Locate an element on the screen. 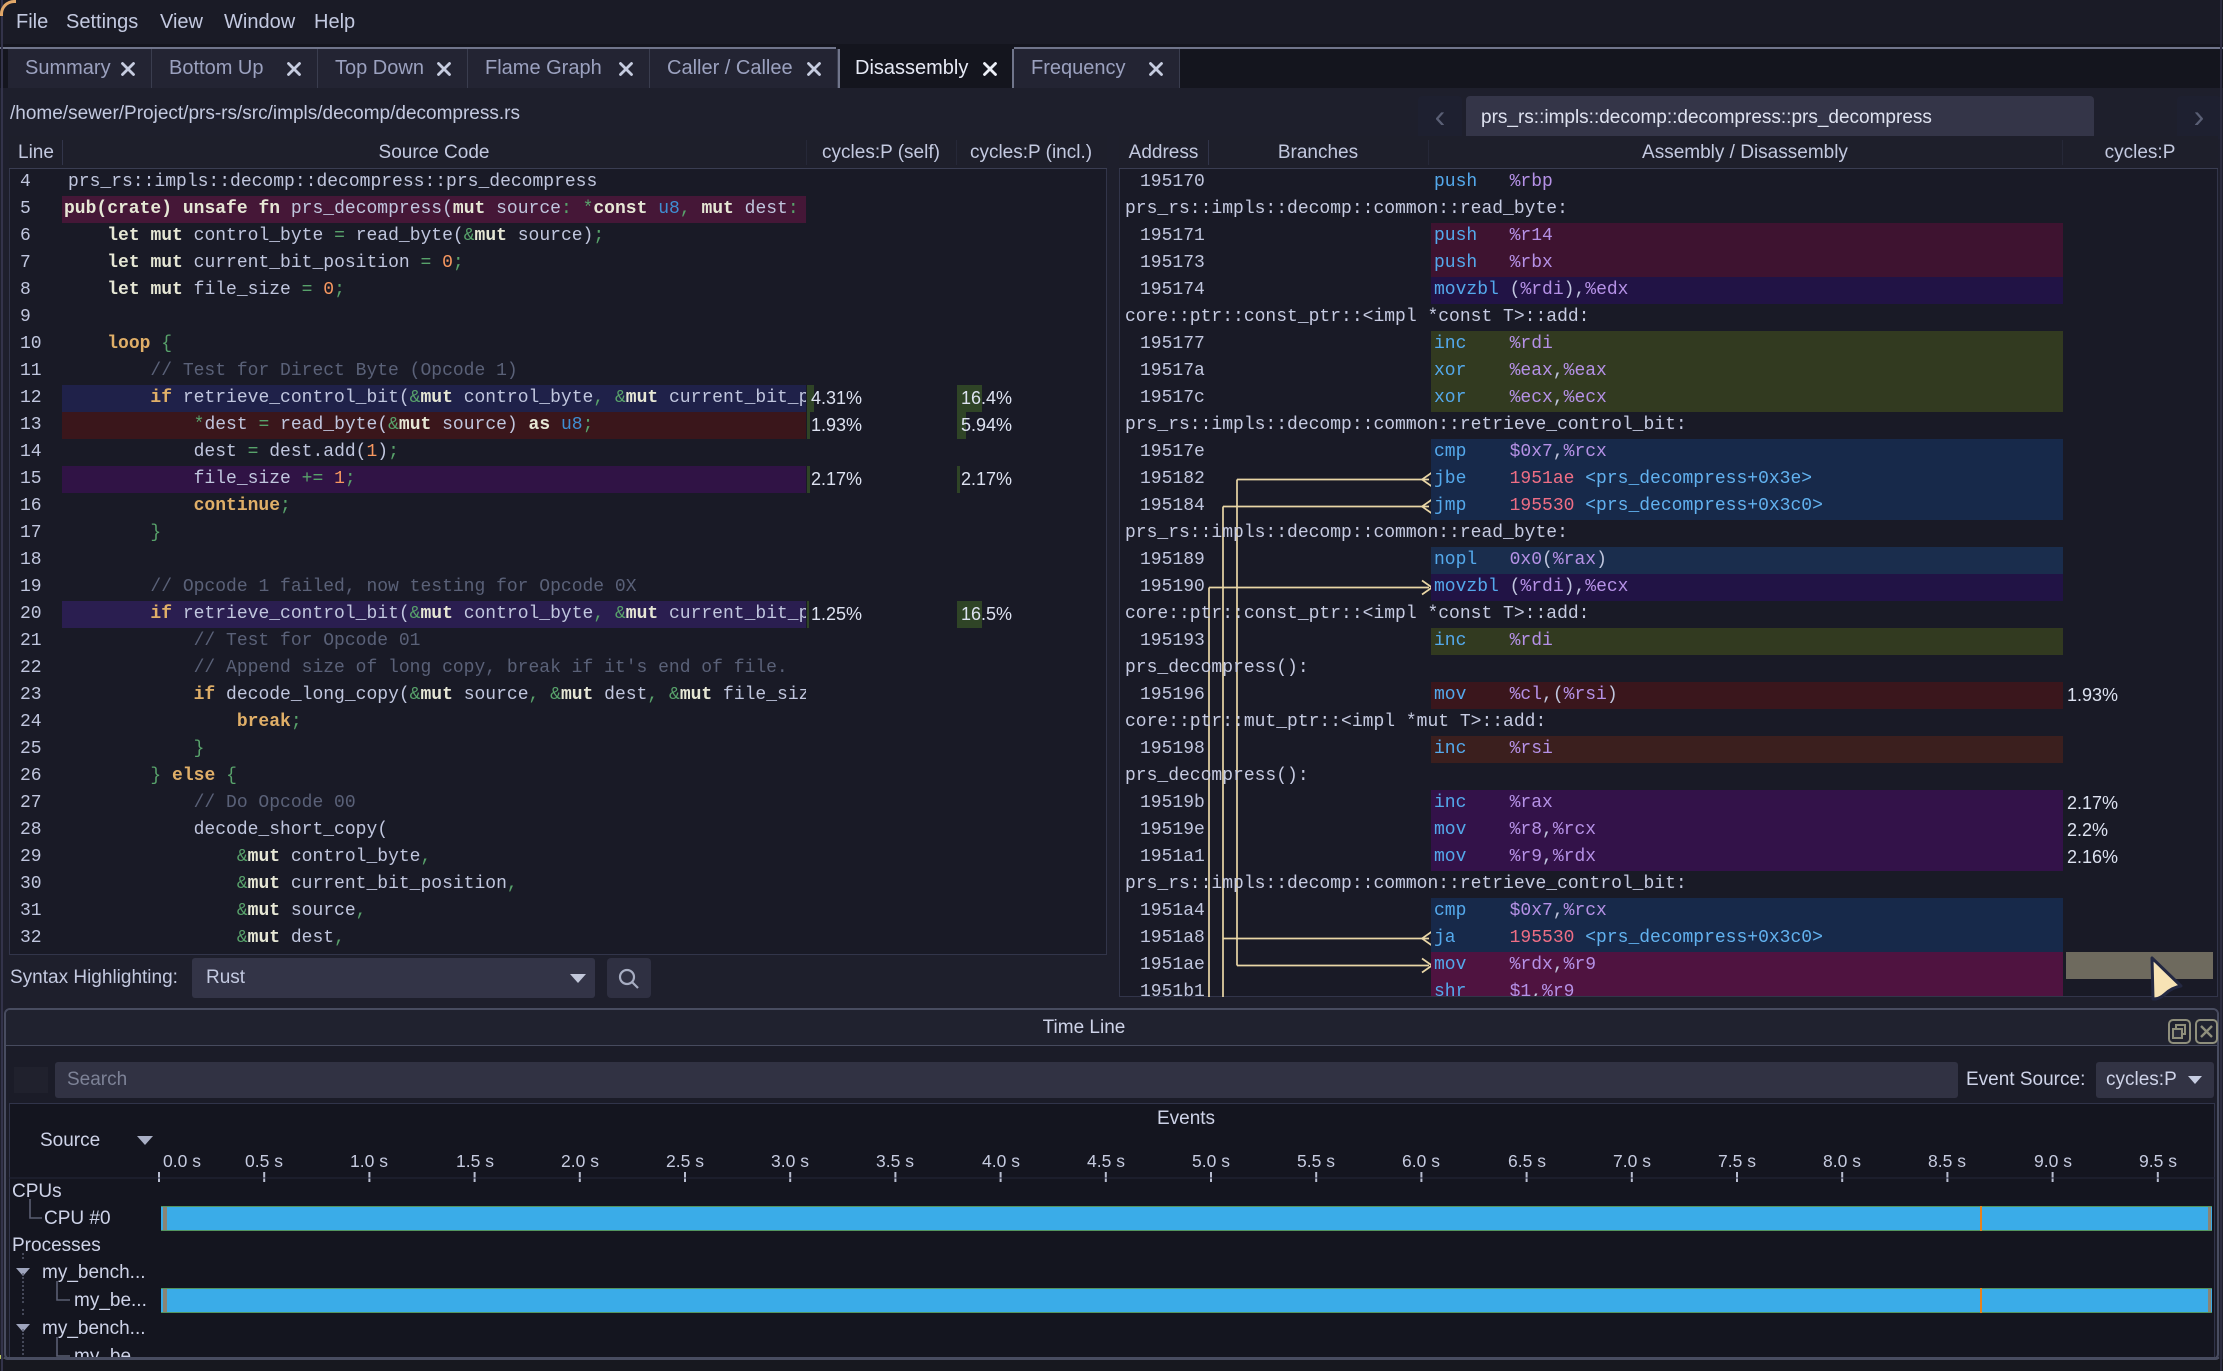 The image size is (2223, 1371). svg-text: 7.5 s is located at coordinates (1737, 1161).